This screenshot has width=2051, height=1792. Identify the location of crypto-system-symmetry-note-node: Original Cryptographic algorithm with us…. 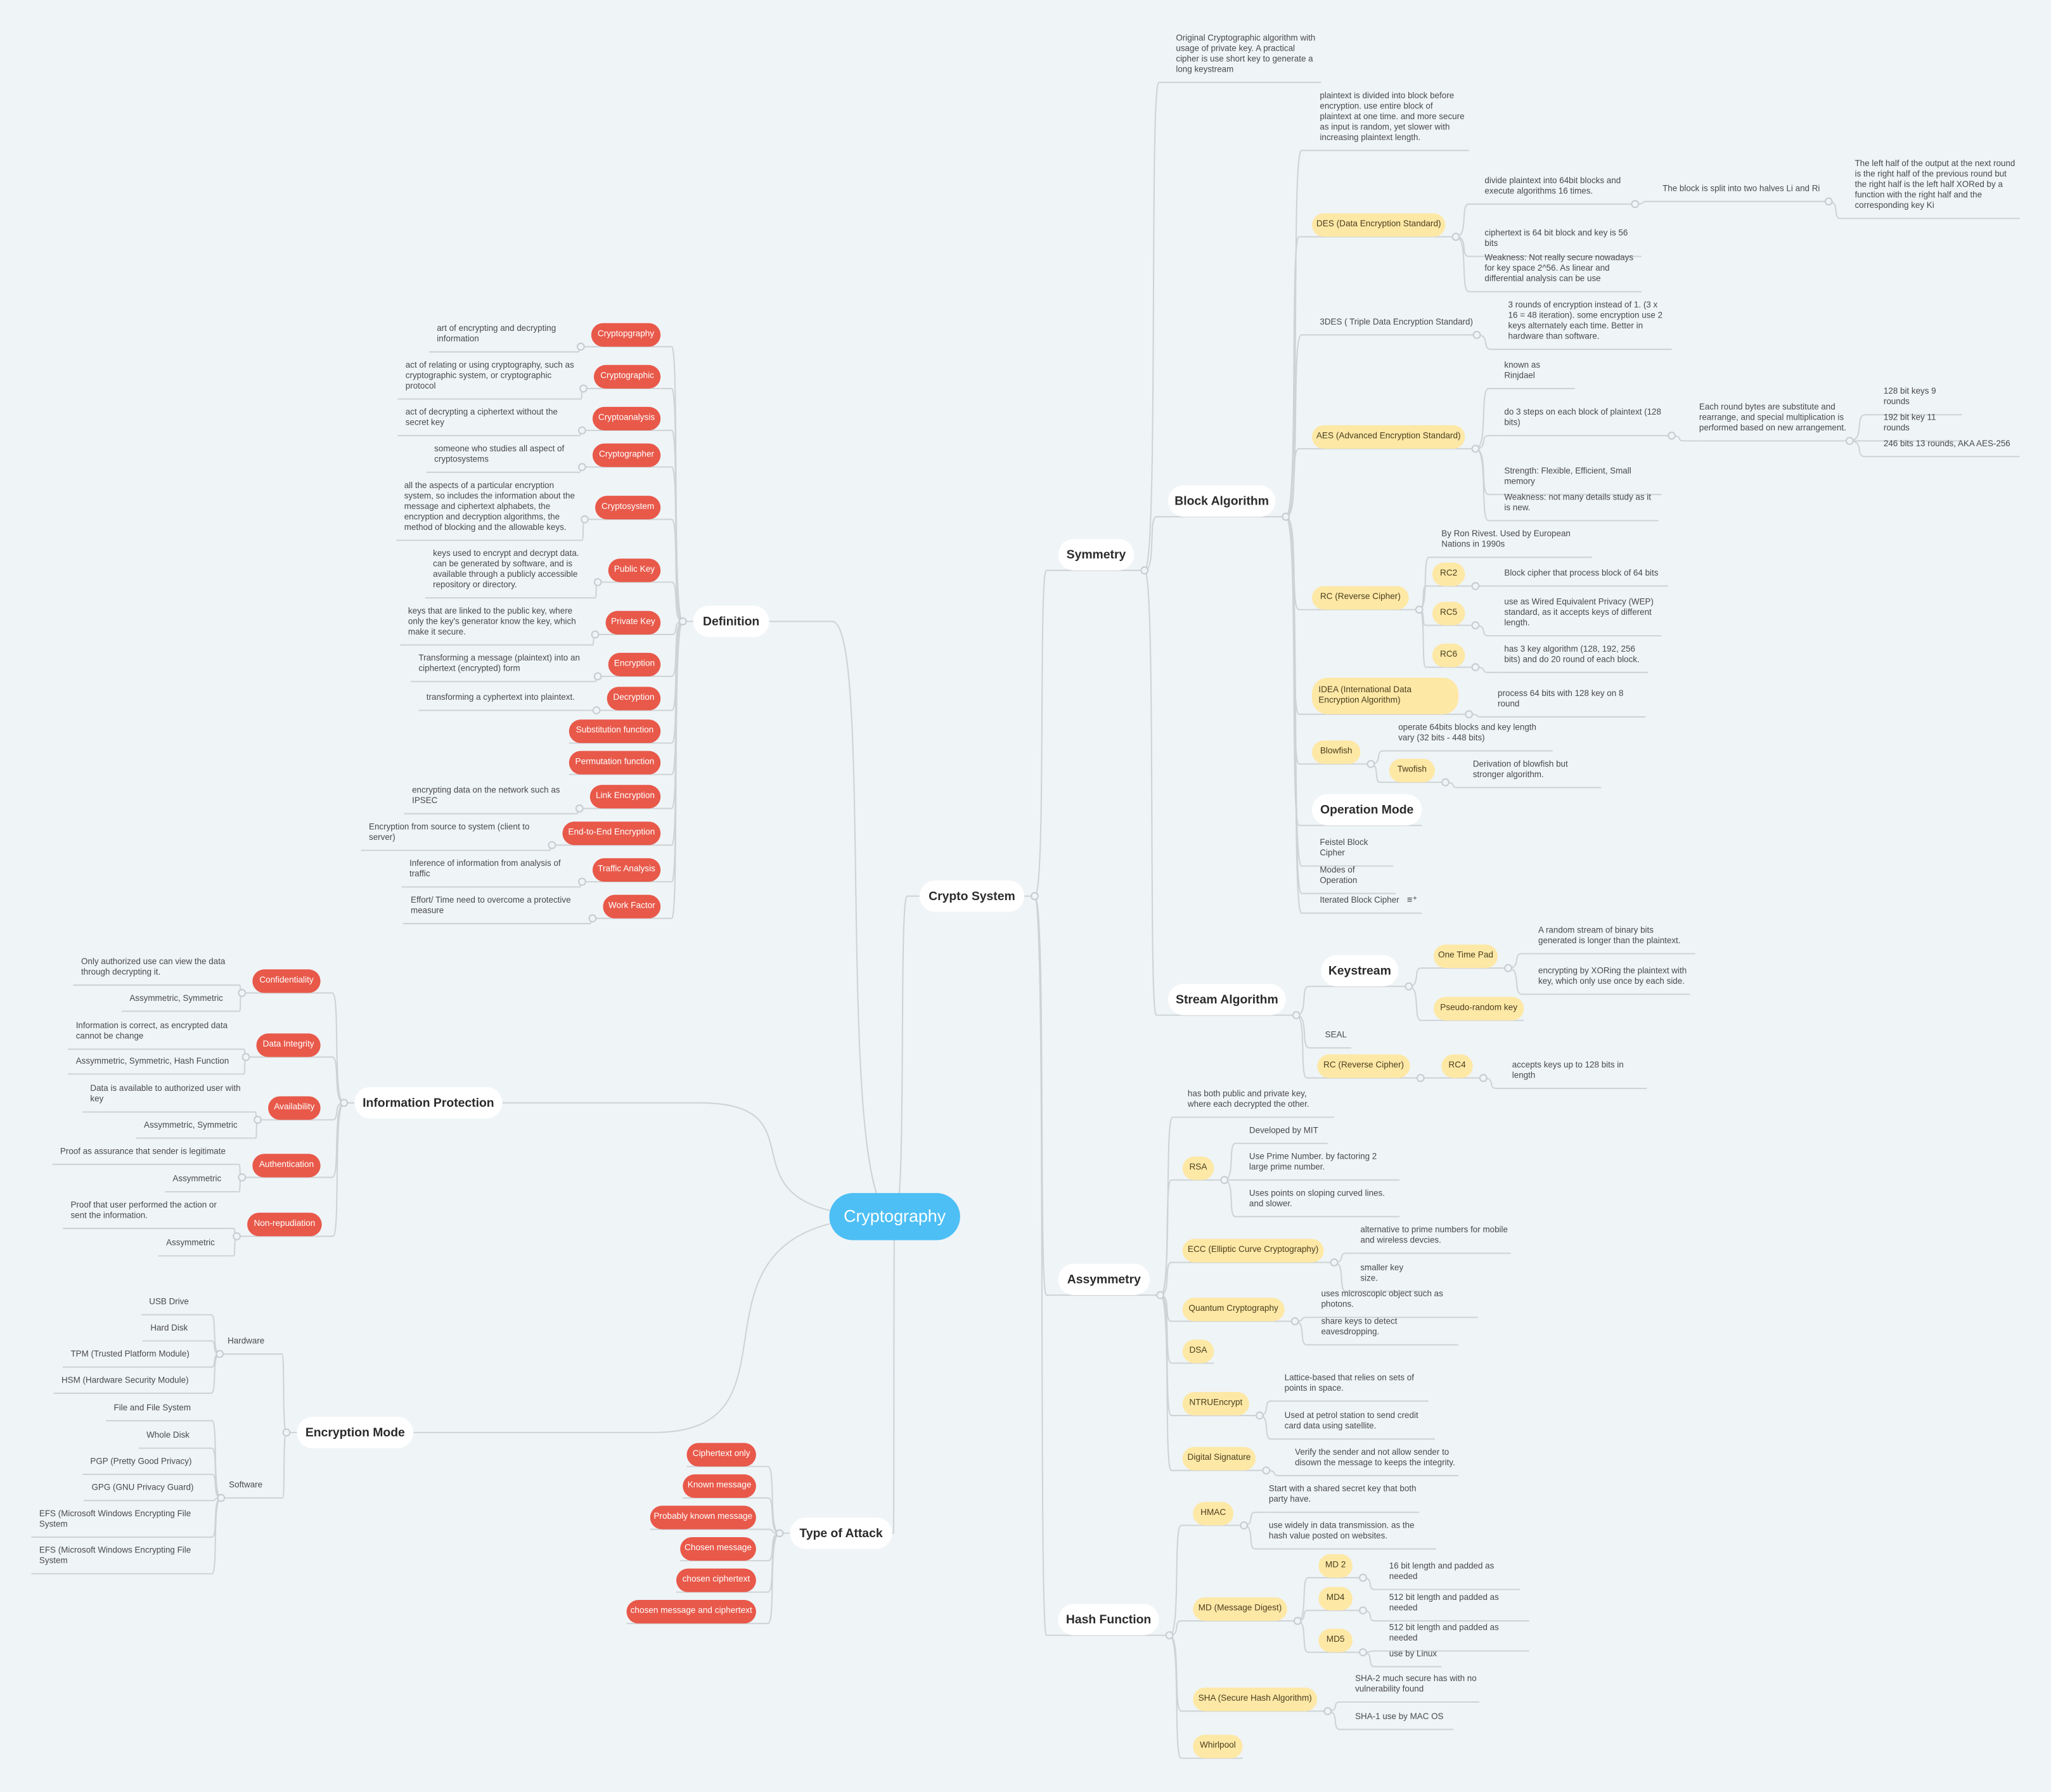
(1247, 58).